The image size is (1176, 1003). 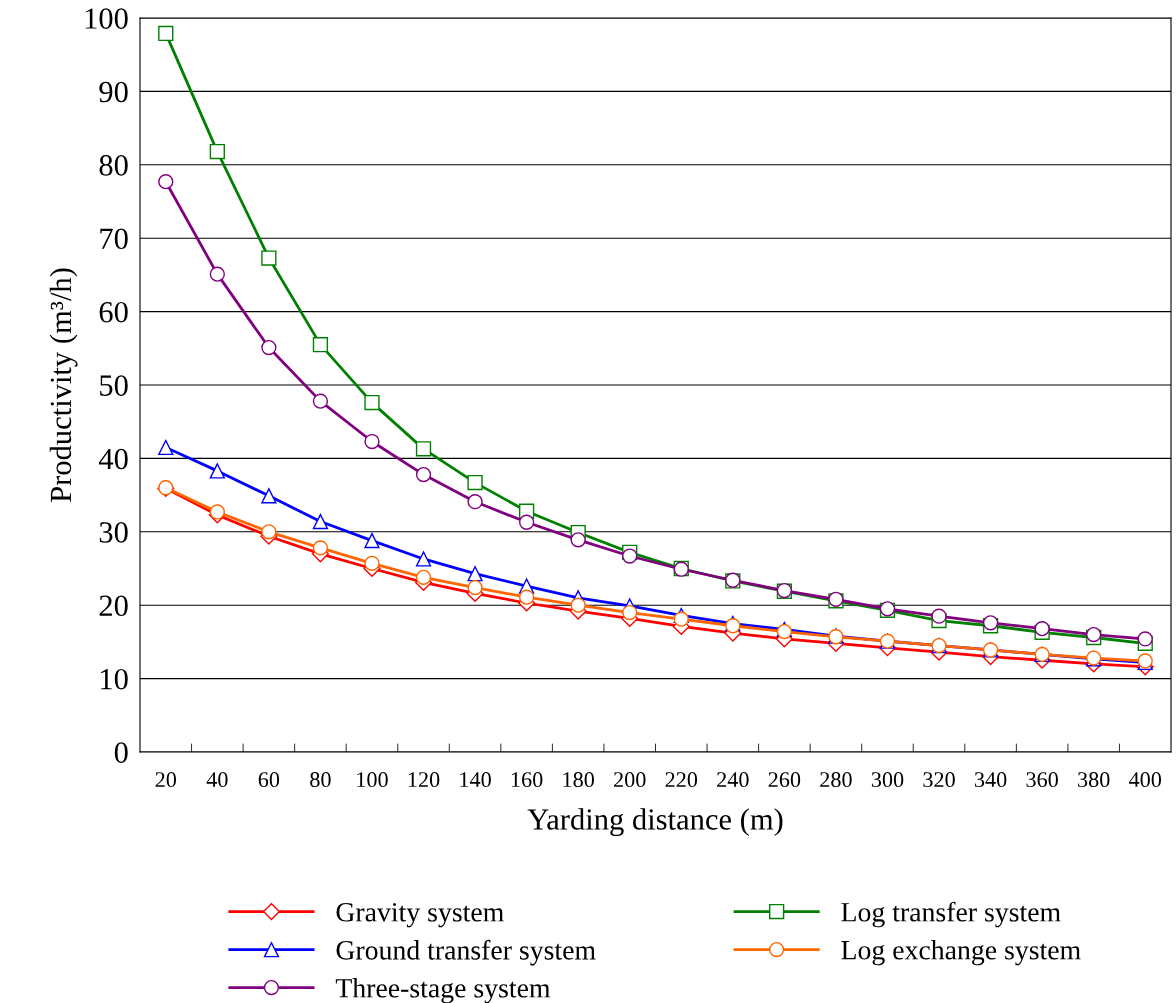 What do you see at coordinates (655, 822) in the screenshot?
I see `x-axis-title: Yarding distance (m)` at bounding box center [655, 822].